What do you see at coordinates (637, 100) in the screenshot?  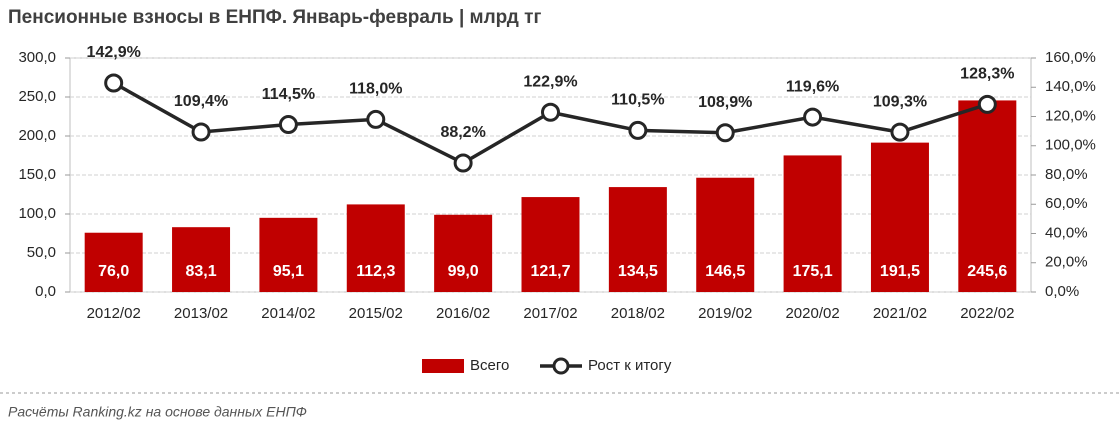 I see `line-value-label: 110,5%` at bounding box center [637, 100].